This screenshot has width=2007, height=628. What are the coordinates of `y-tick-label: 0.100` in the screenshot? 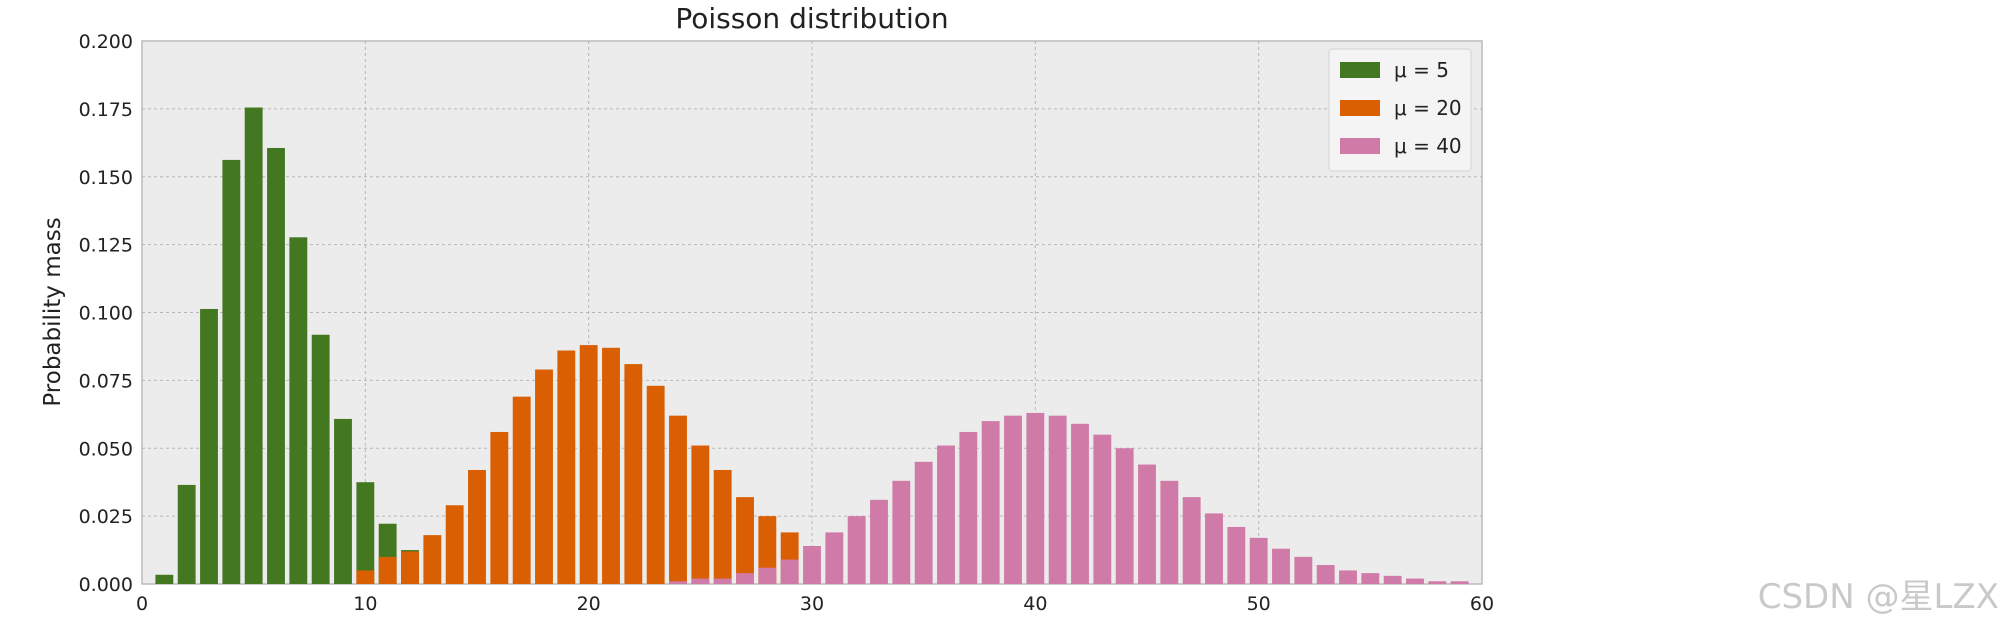 It's located at (106, 314).